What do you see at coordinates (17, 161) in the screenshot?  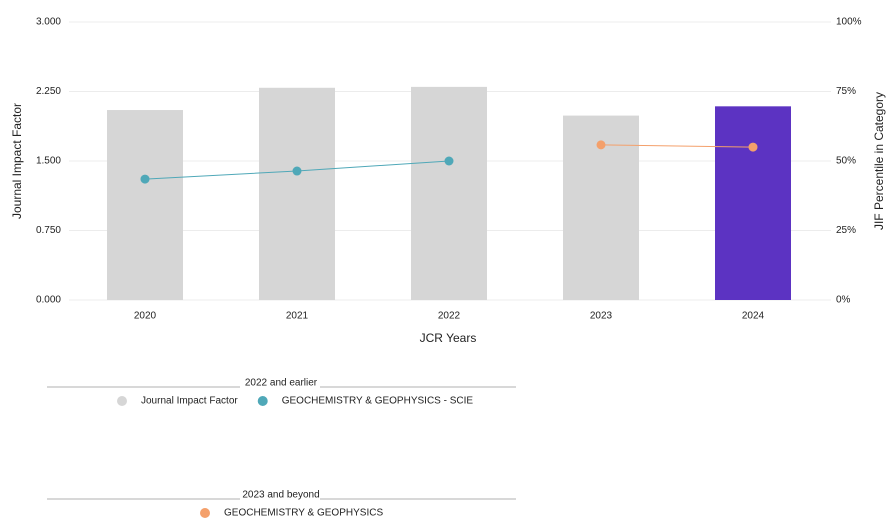 I see `y-axis-label: Journal Impact Factor` at bounding box center [17, 161].